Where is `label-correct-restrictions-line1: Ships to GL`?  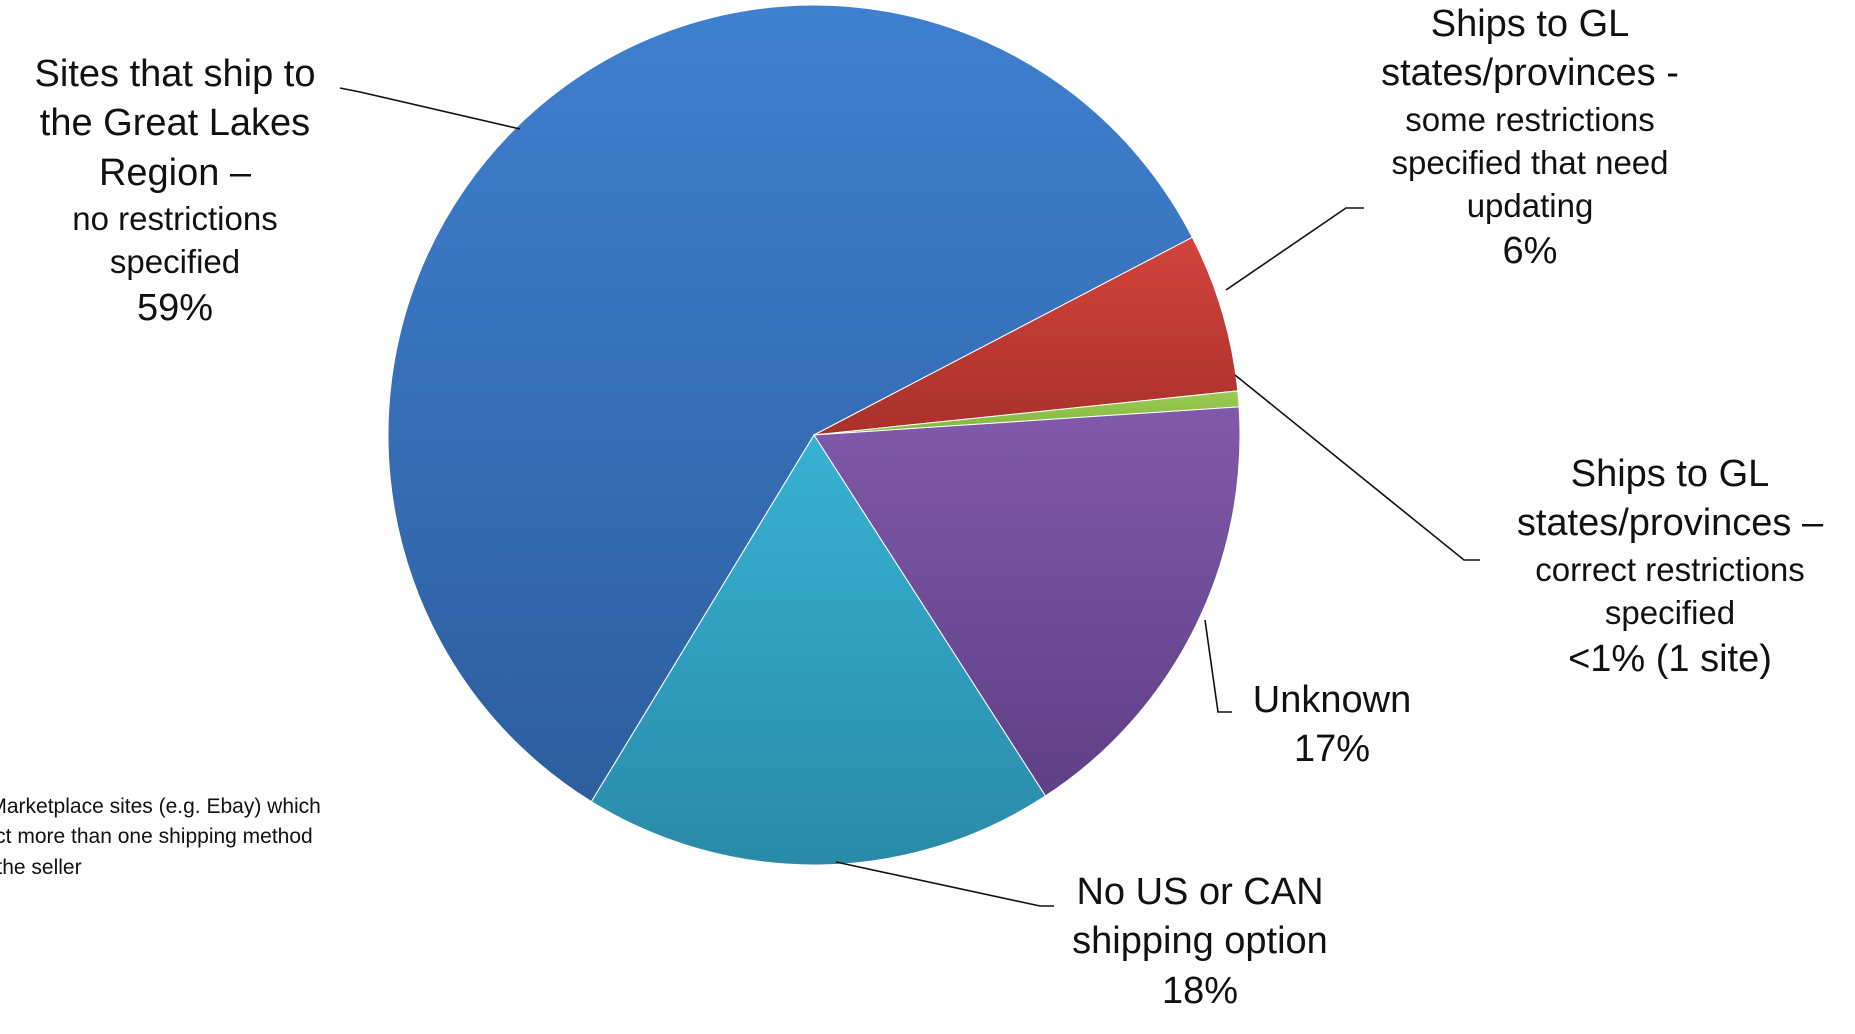 label-correct-restrictions-line1: Ships to GL is located at coordinates (1670, 474).